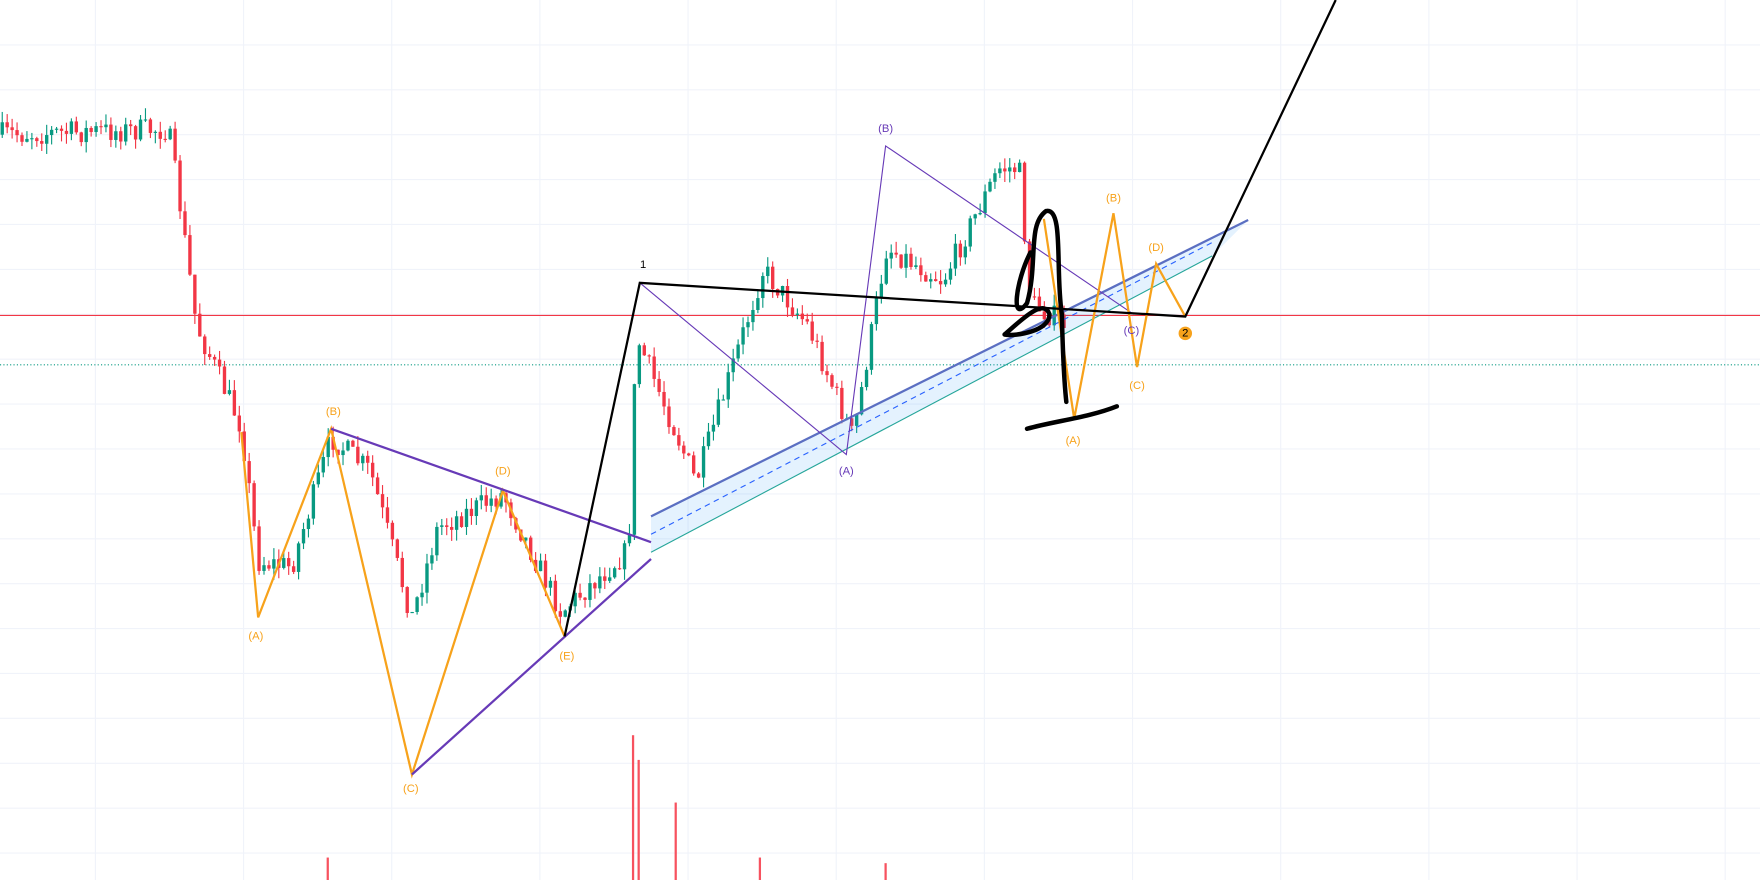 The height and width of the screenshot is (880, 1760). I want to click on wave-label: 1, so click(643, 265).